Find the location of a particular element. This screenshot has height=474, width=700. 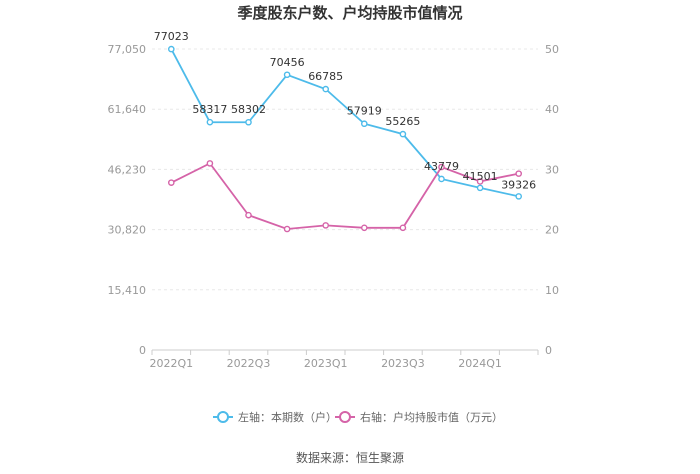

legend-label-holding-value: 右轴：户均持股市值（万元） is located at coordinates (431, 417).